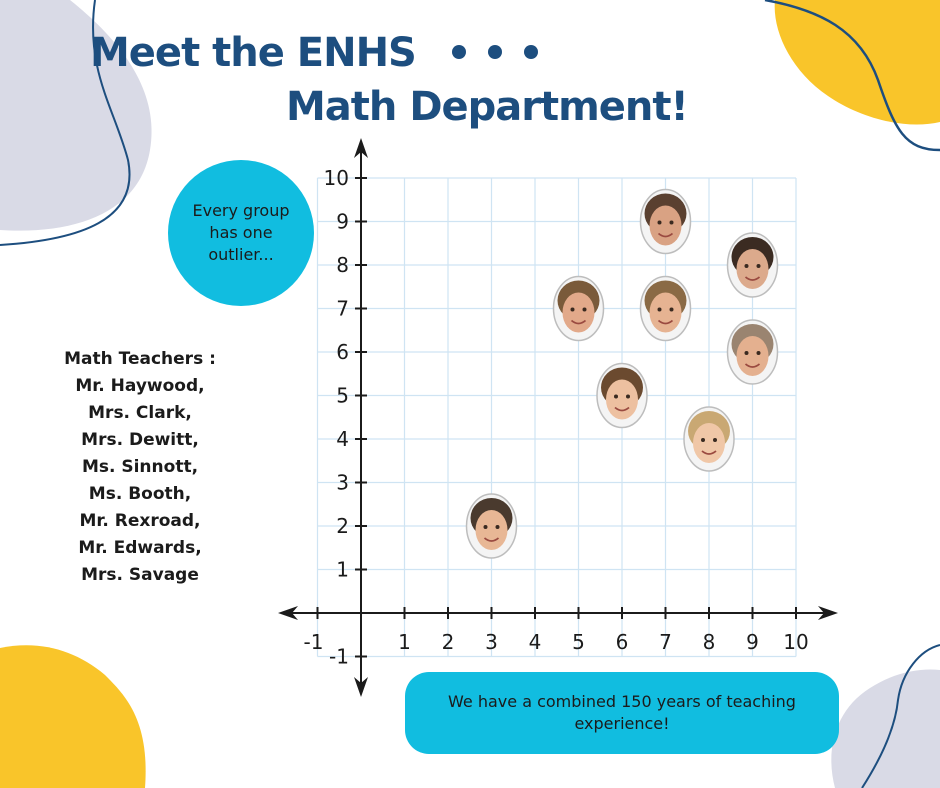  I want to click on y-tick-label: 5, so click(342, 396).